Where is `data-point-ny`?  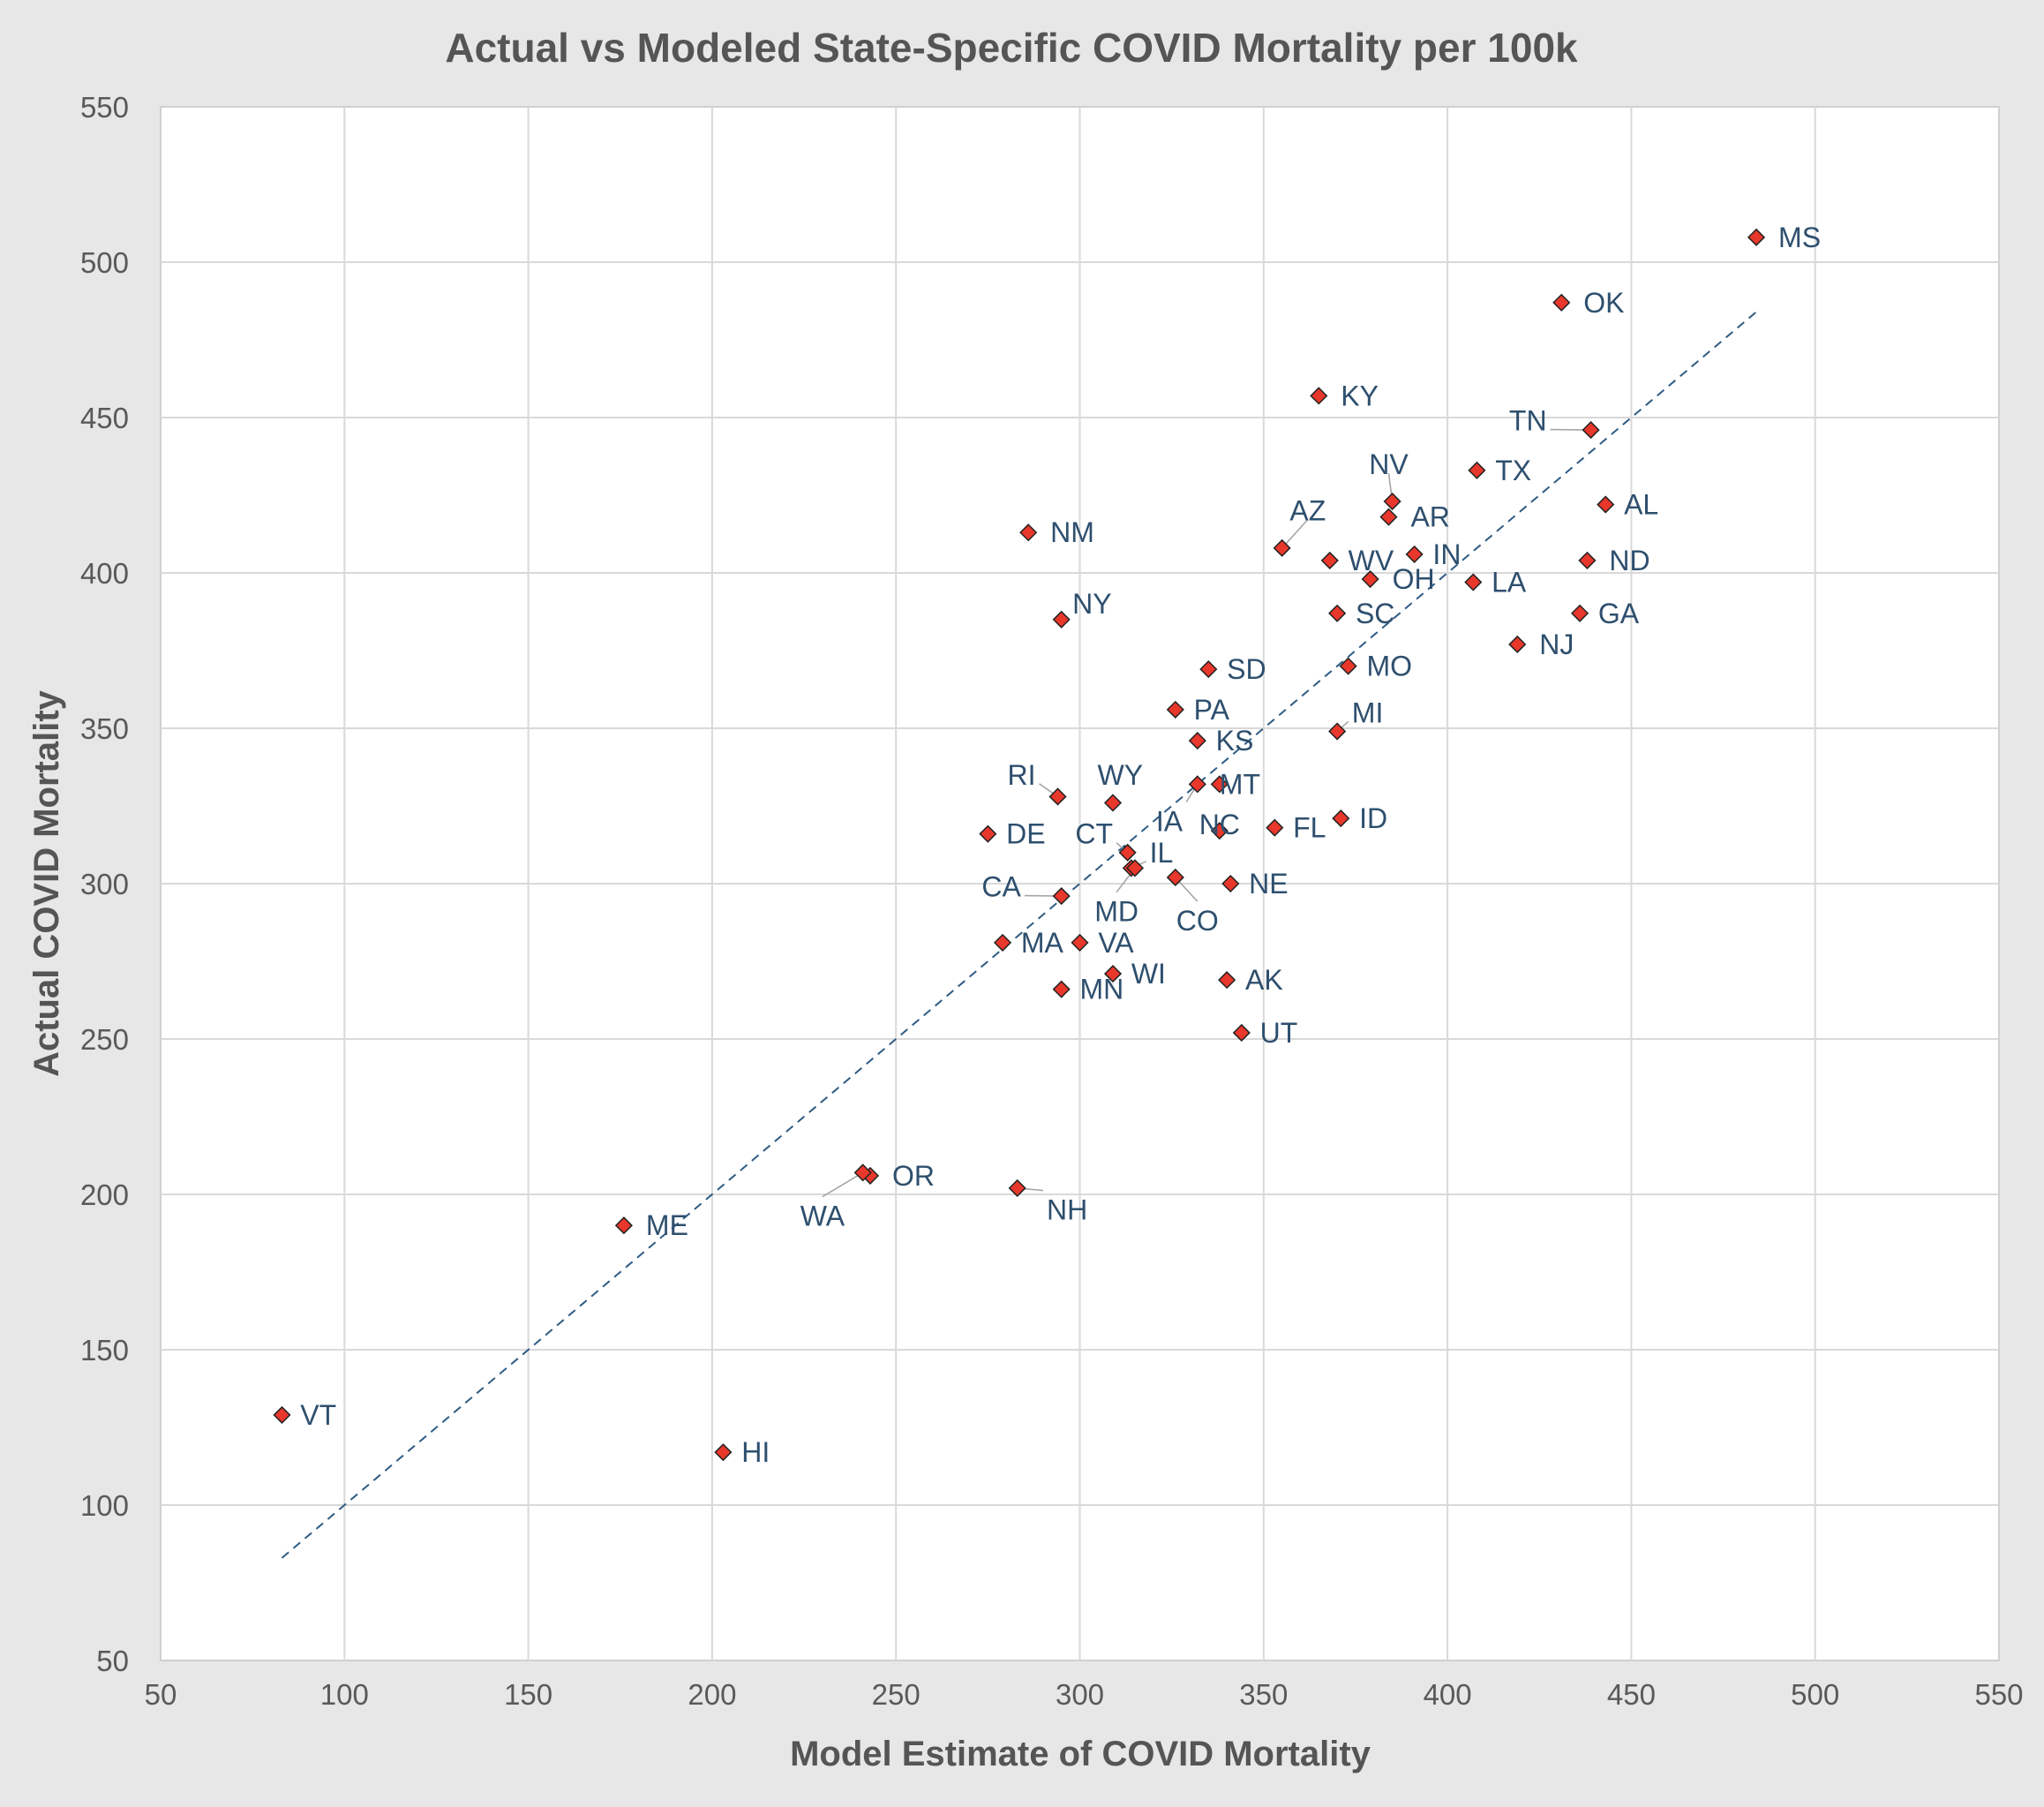
data-point-ny is located at coordinates (1061, 619).